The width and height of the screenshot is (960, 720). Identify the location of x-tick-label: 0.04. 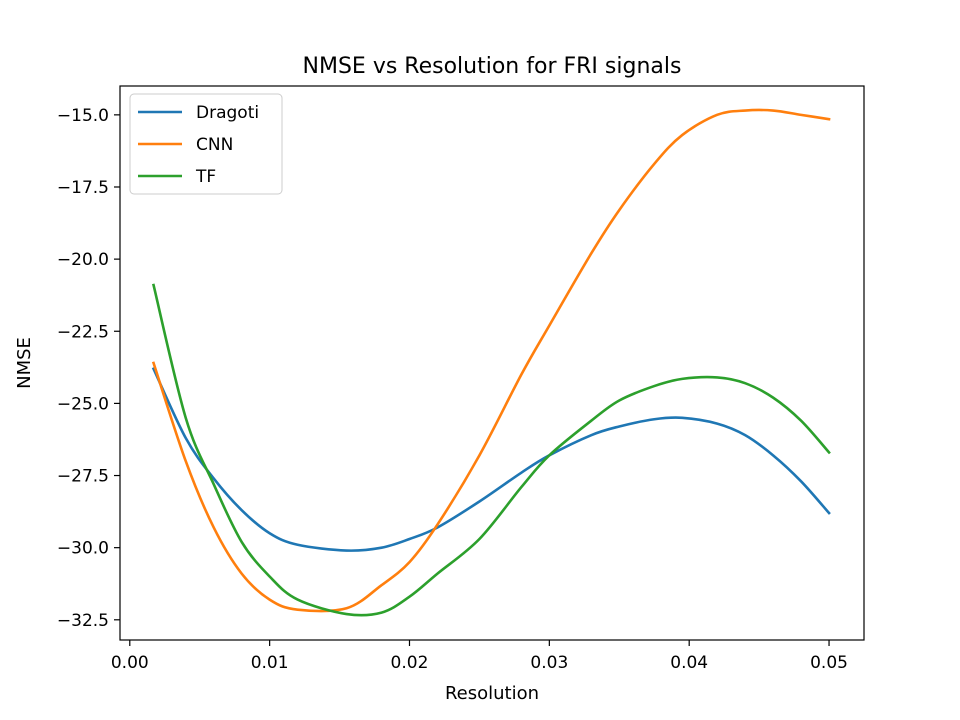
(689, 663).